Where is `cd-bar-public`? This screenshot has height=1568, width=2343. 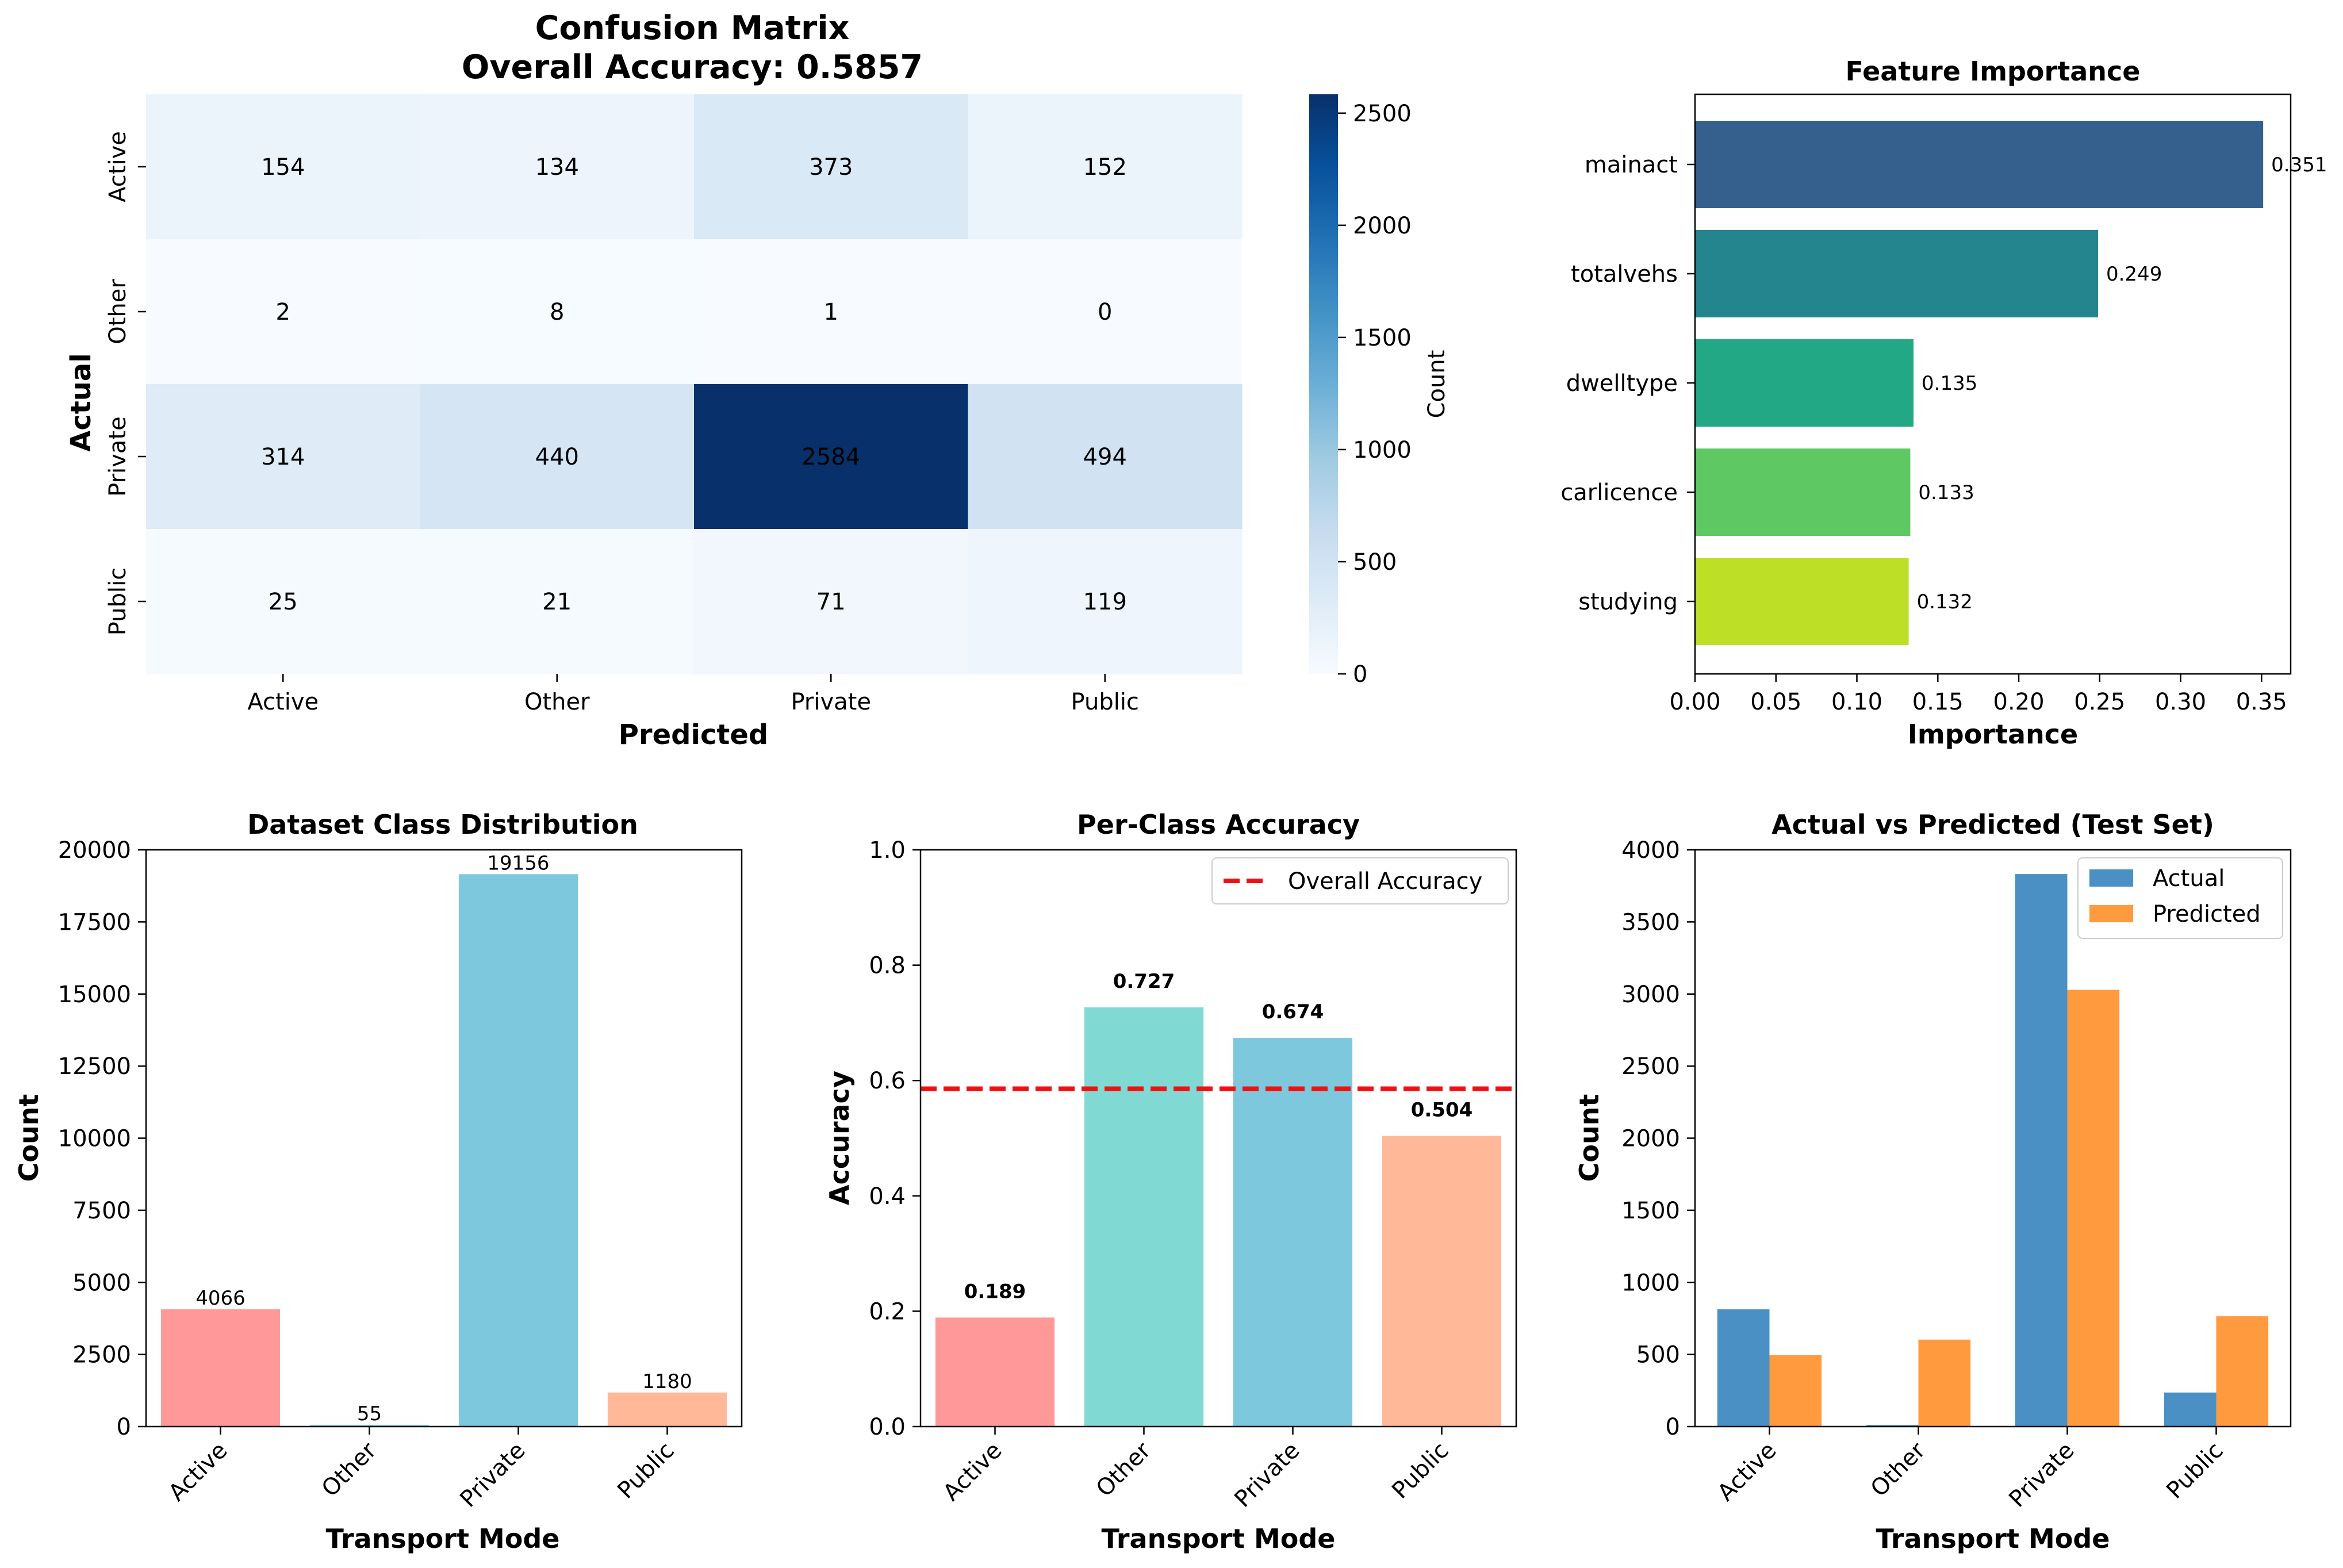 cd-bar-public is located at coordinates (667, 1410).